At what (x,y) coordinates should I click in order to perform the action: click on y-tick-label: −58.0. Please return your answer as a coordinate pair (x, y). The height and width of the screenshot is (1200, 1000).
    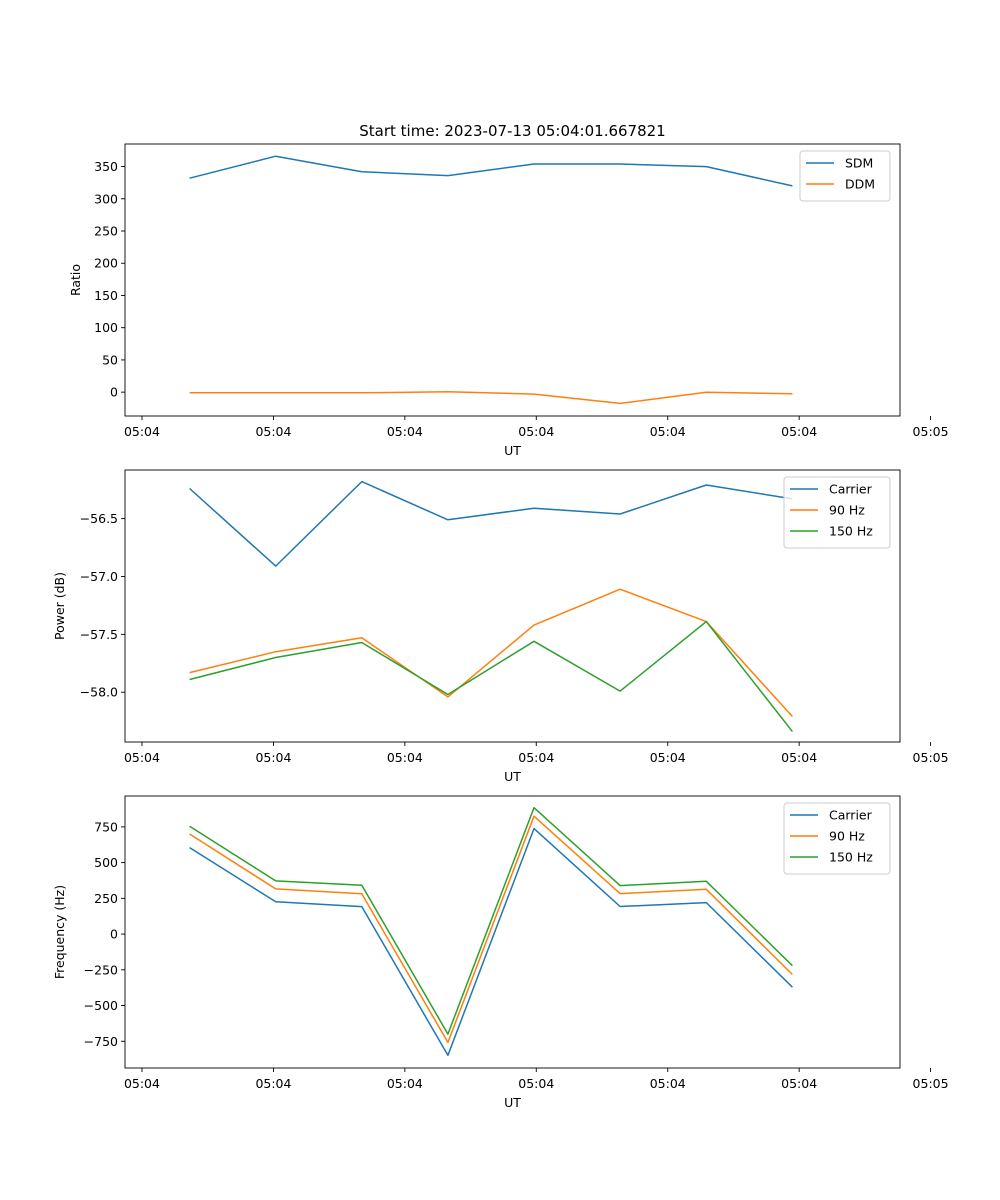
    Looking at the image, I should click on (99, 692).